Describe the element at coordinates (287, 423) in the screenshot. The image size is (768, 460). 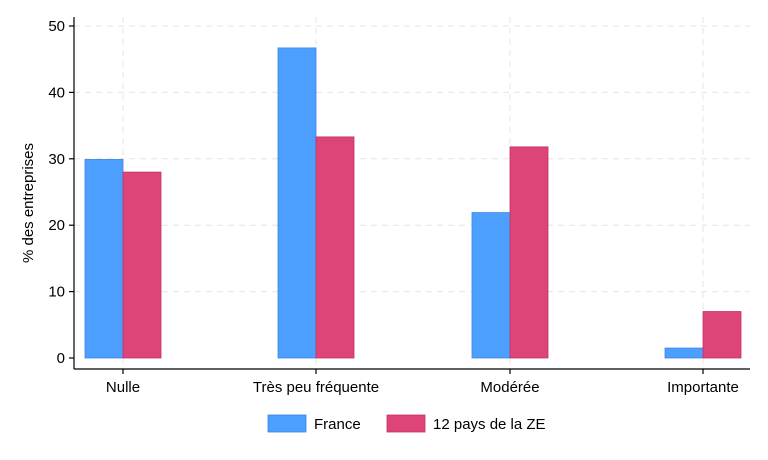
I see `legend-swatch-france` at that location.